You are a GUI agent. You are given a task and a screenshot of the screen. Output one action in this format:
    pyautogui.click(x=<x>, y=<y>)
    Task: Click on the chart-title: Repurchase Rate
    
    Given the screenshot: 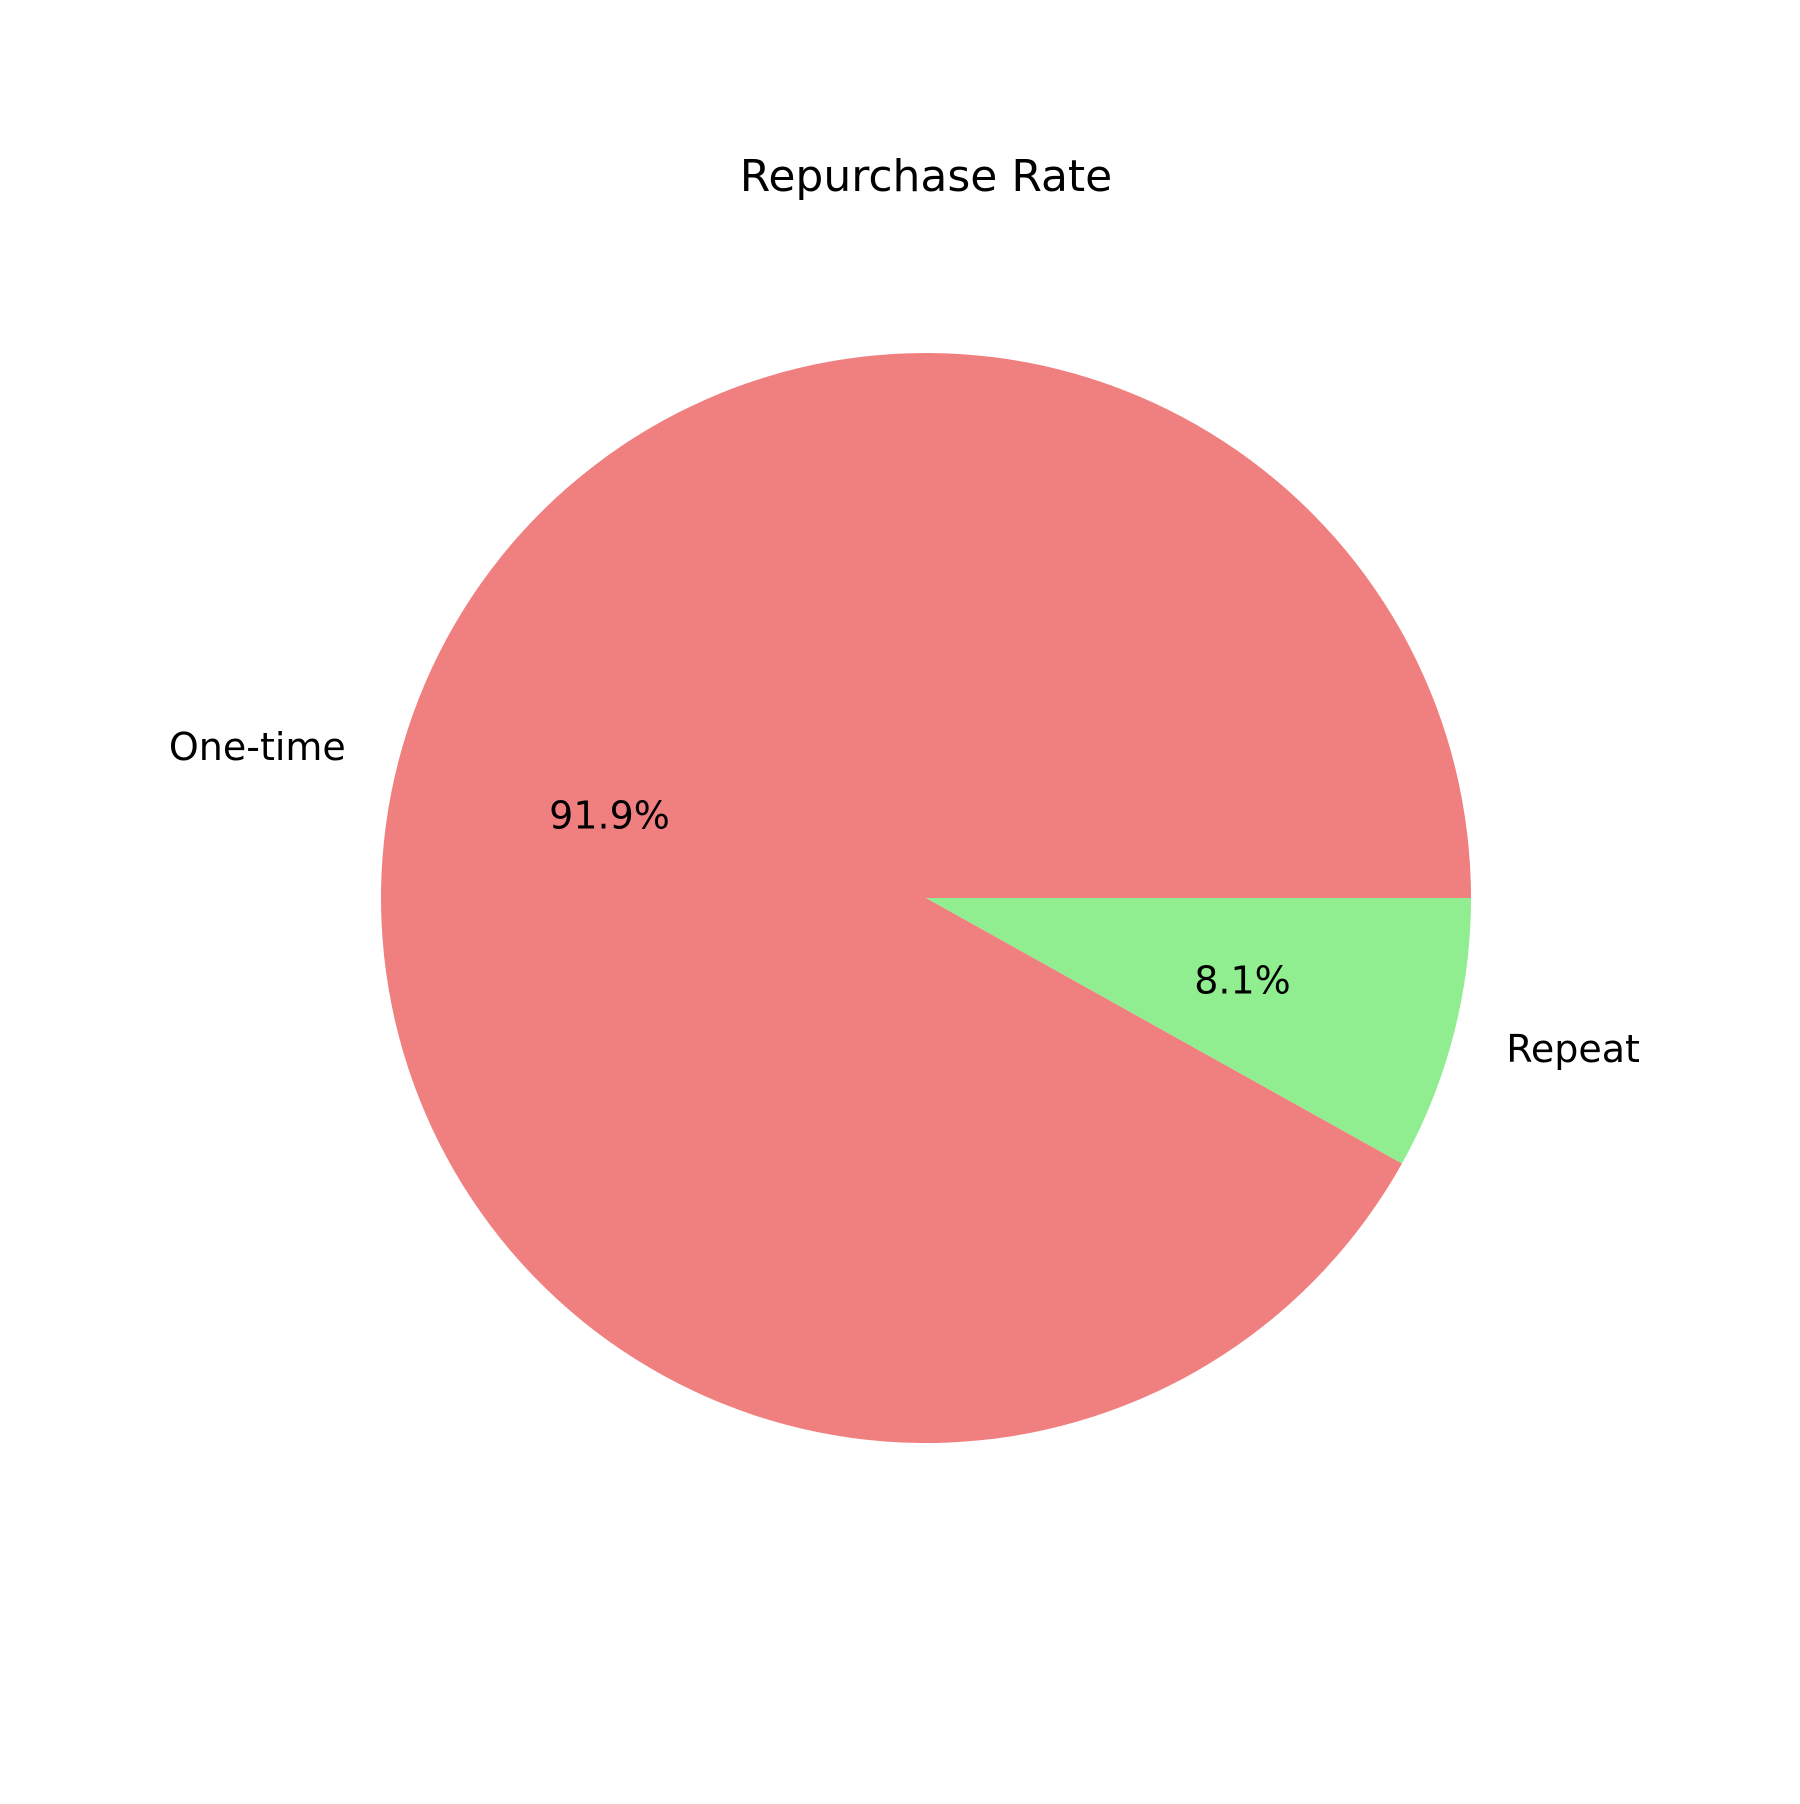 What is the action you would take?
    pyautogui.click(x=926, y=176)
    